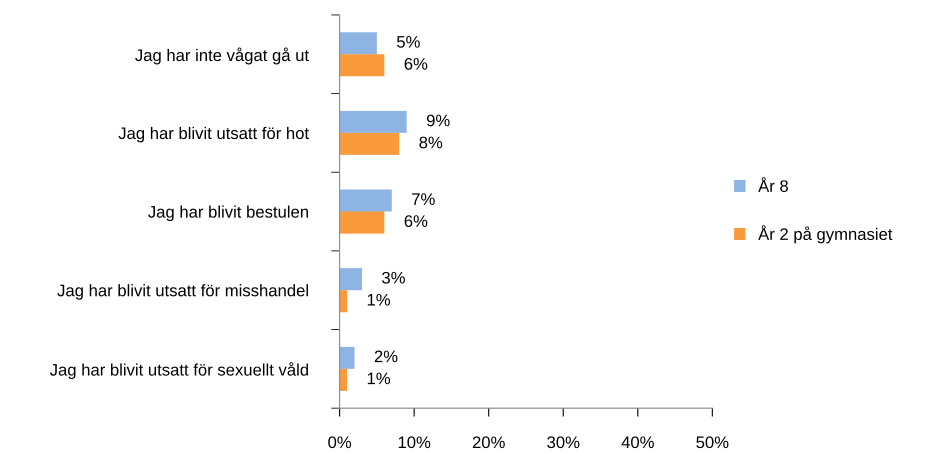 The height and width of the screenshot is (453, 946). What do you see at coordinates (563, 442) in the screenshot?
I see `x-tick-label: 30%` at bounding box center [563, 442].